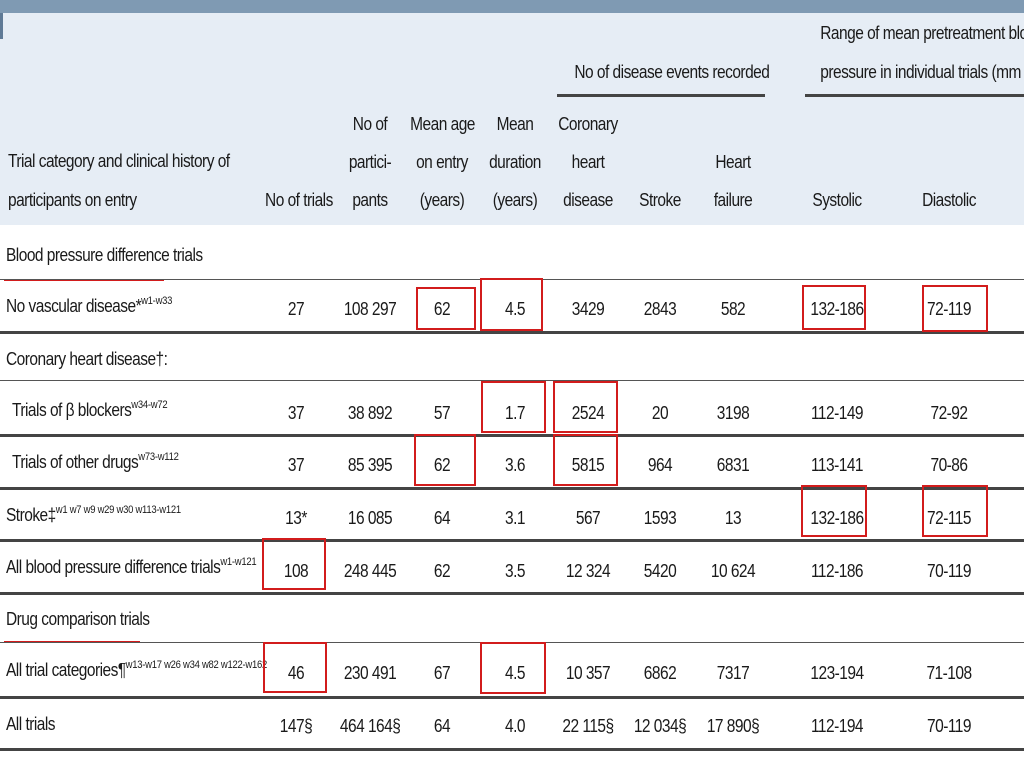 The height and width of the screenshot is (768, 1024). What do you see at coordinates (31, 724) in the screenshot?
I see `row-label-all-trials: All trials` at bounding box center [31, 724].